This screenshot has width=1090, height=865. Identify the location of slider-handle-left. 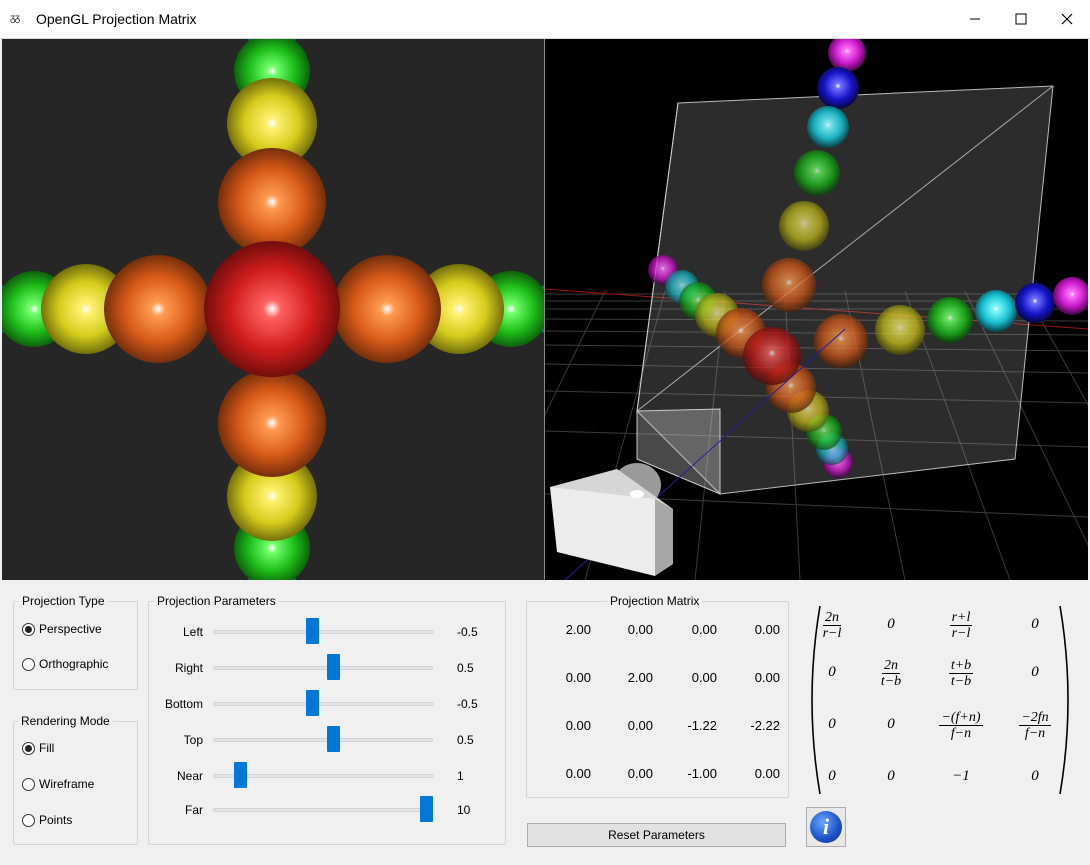
(313, 631).